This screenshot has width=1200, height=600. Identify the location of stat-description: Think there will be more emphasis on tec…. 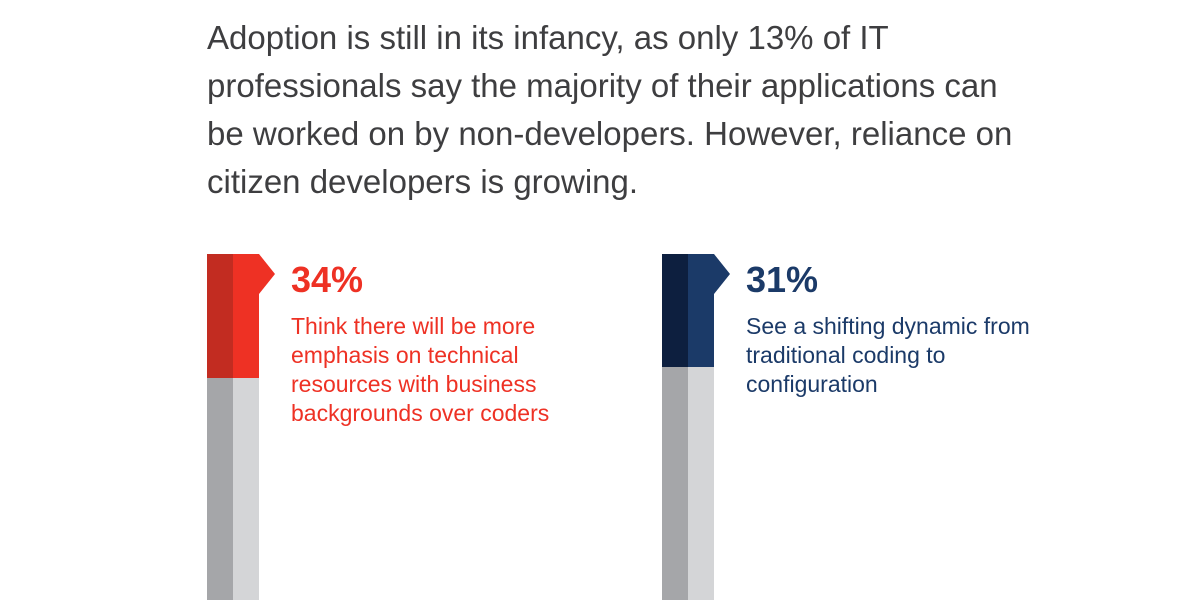
(420, 369).